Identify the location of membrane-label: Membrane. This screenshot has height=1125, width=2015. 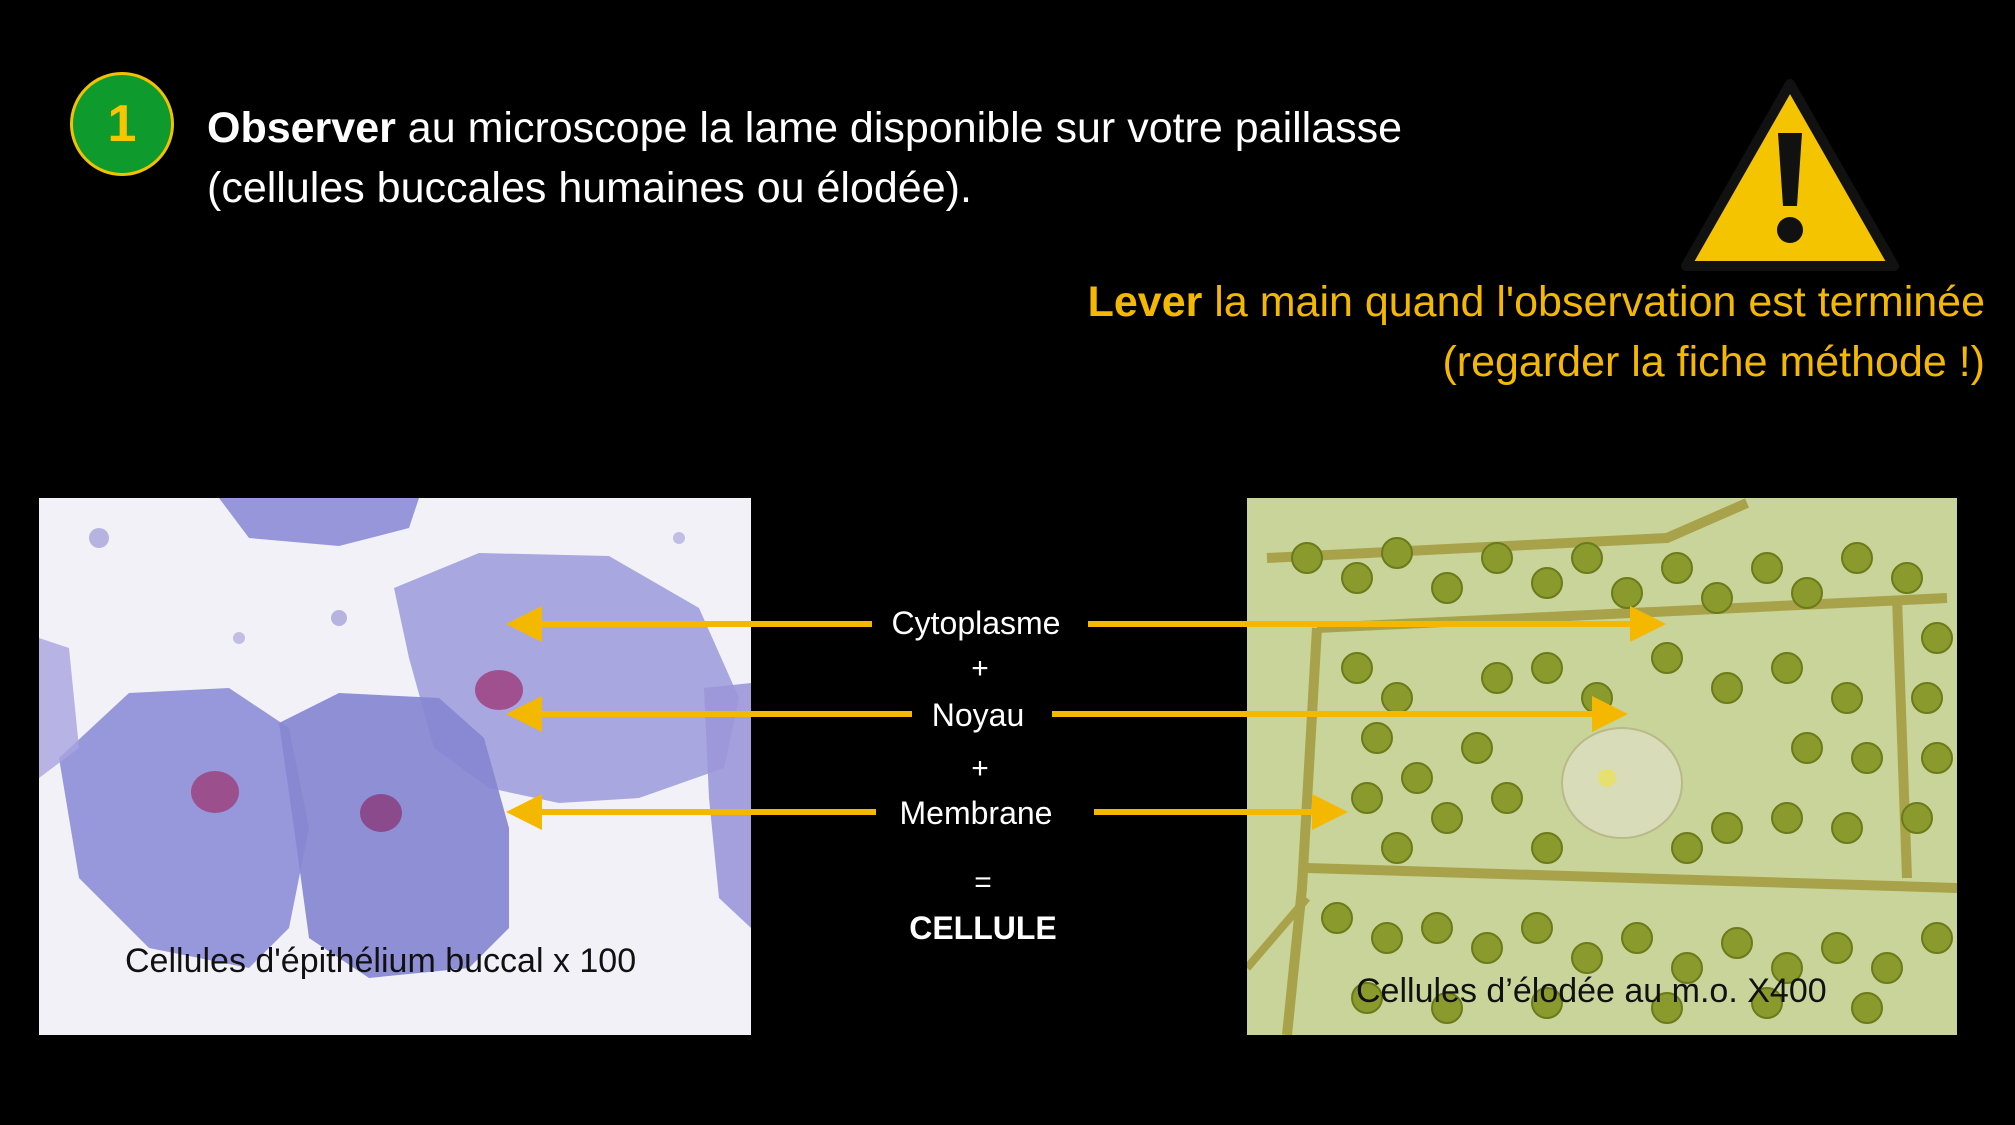
(976, 813).